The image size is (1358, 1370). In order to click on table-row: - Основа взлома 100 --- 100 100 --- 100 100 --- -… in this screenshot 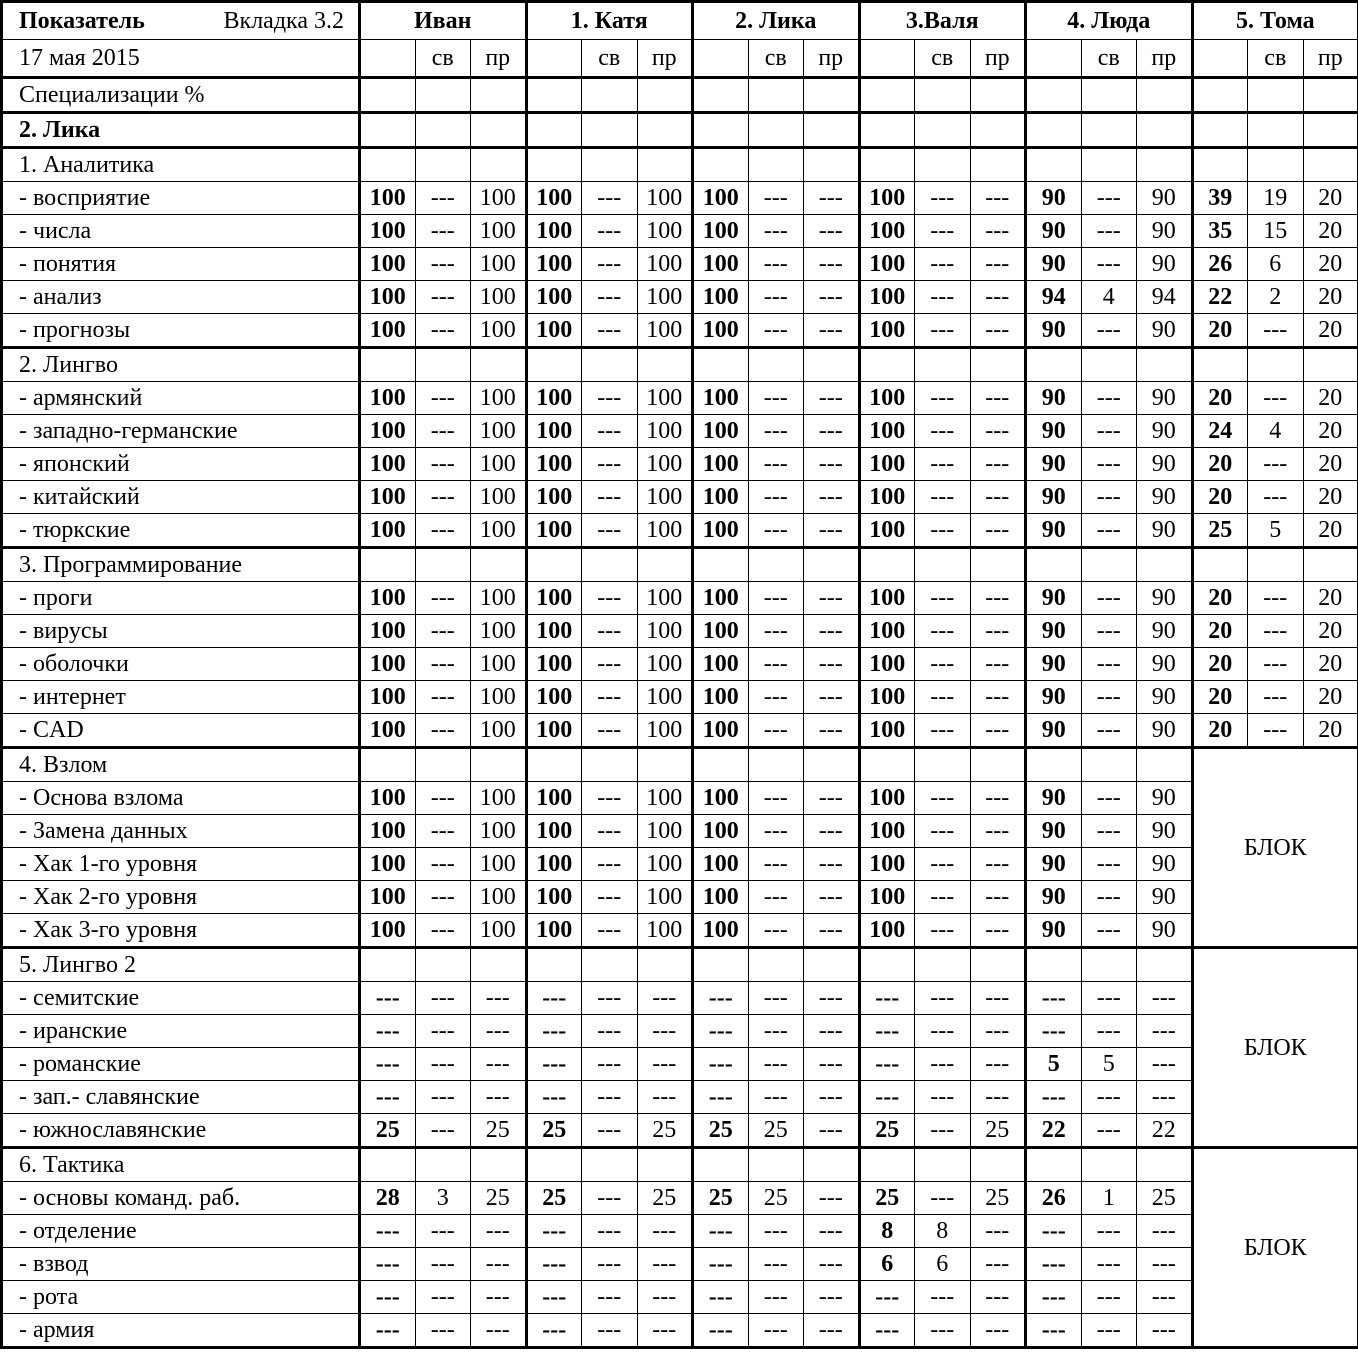, I will do `click(679, 798)`.